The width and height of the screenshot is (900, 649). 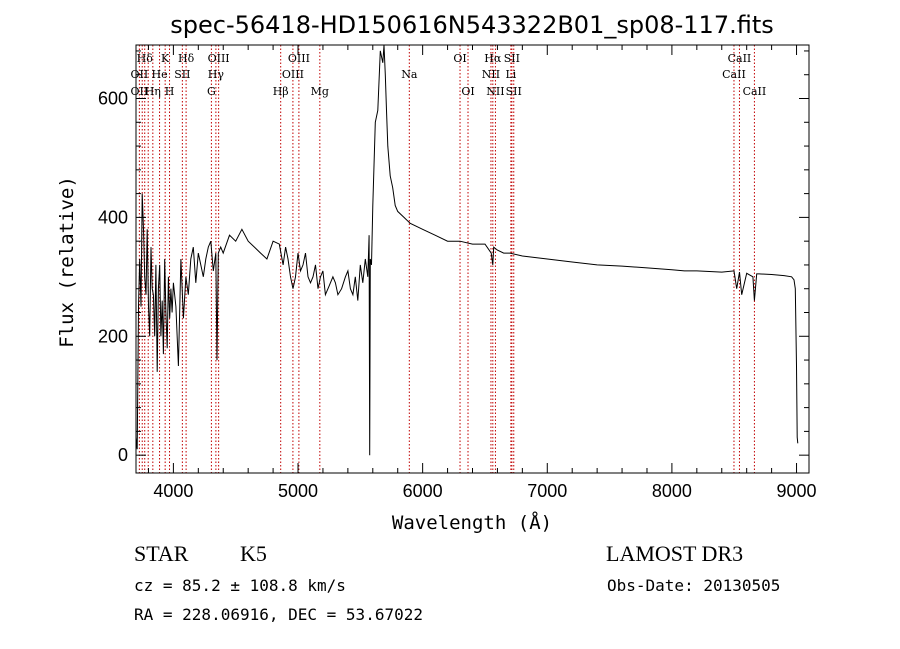 I want to click on line-id-label: He, so click(x=160, y=74).